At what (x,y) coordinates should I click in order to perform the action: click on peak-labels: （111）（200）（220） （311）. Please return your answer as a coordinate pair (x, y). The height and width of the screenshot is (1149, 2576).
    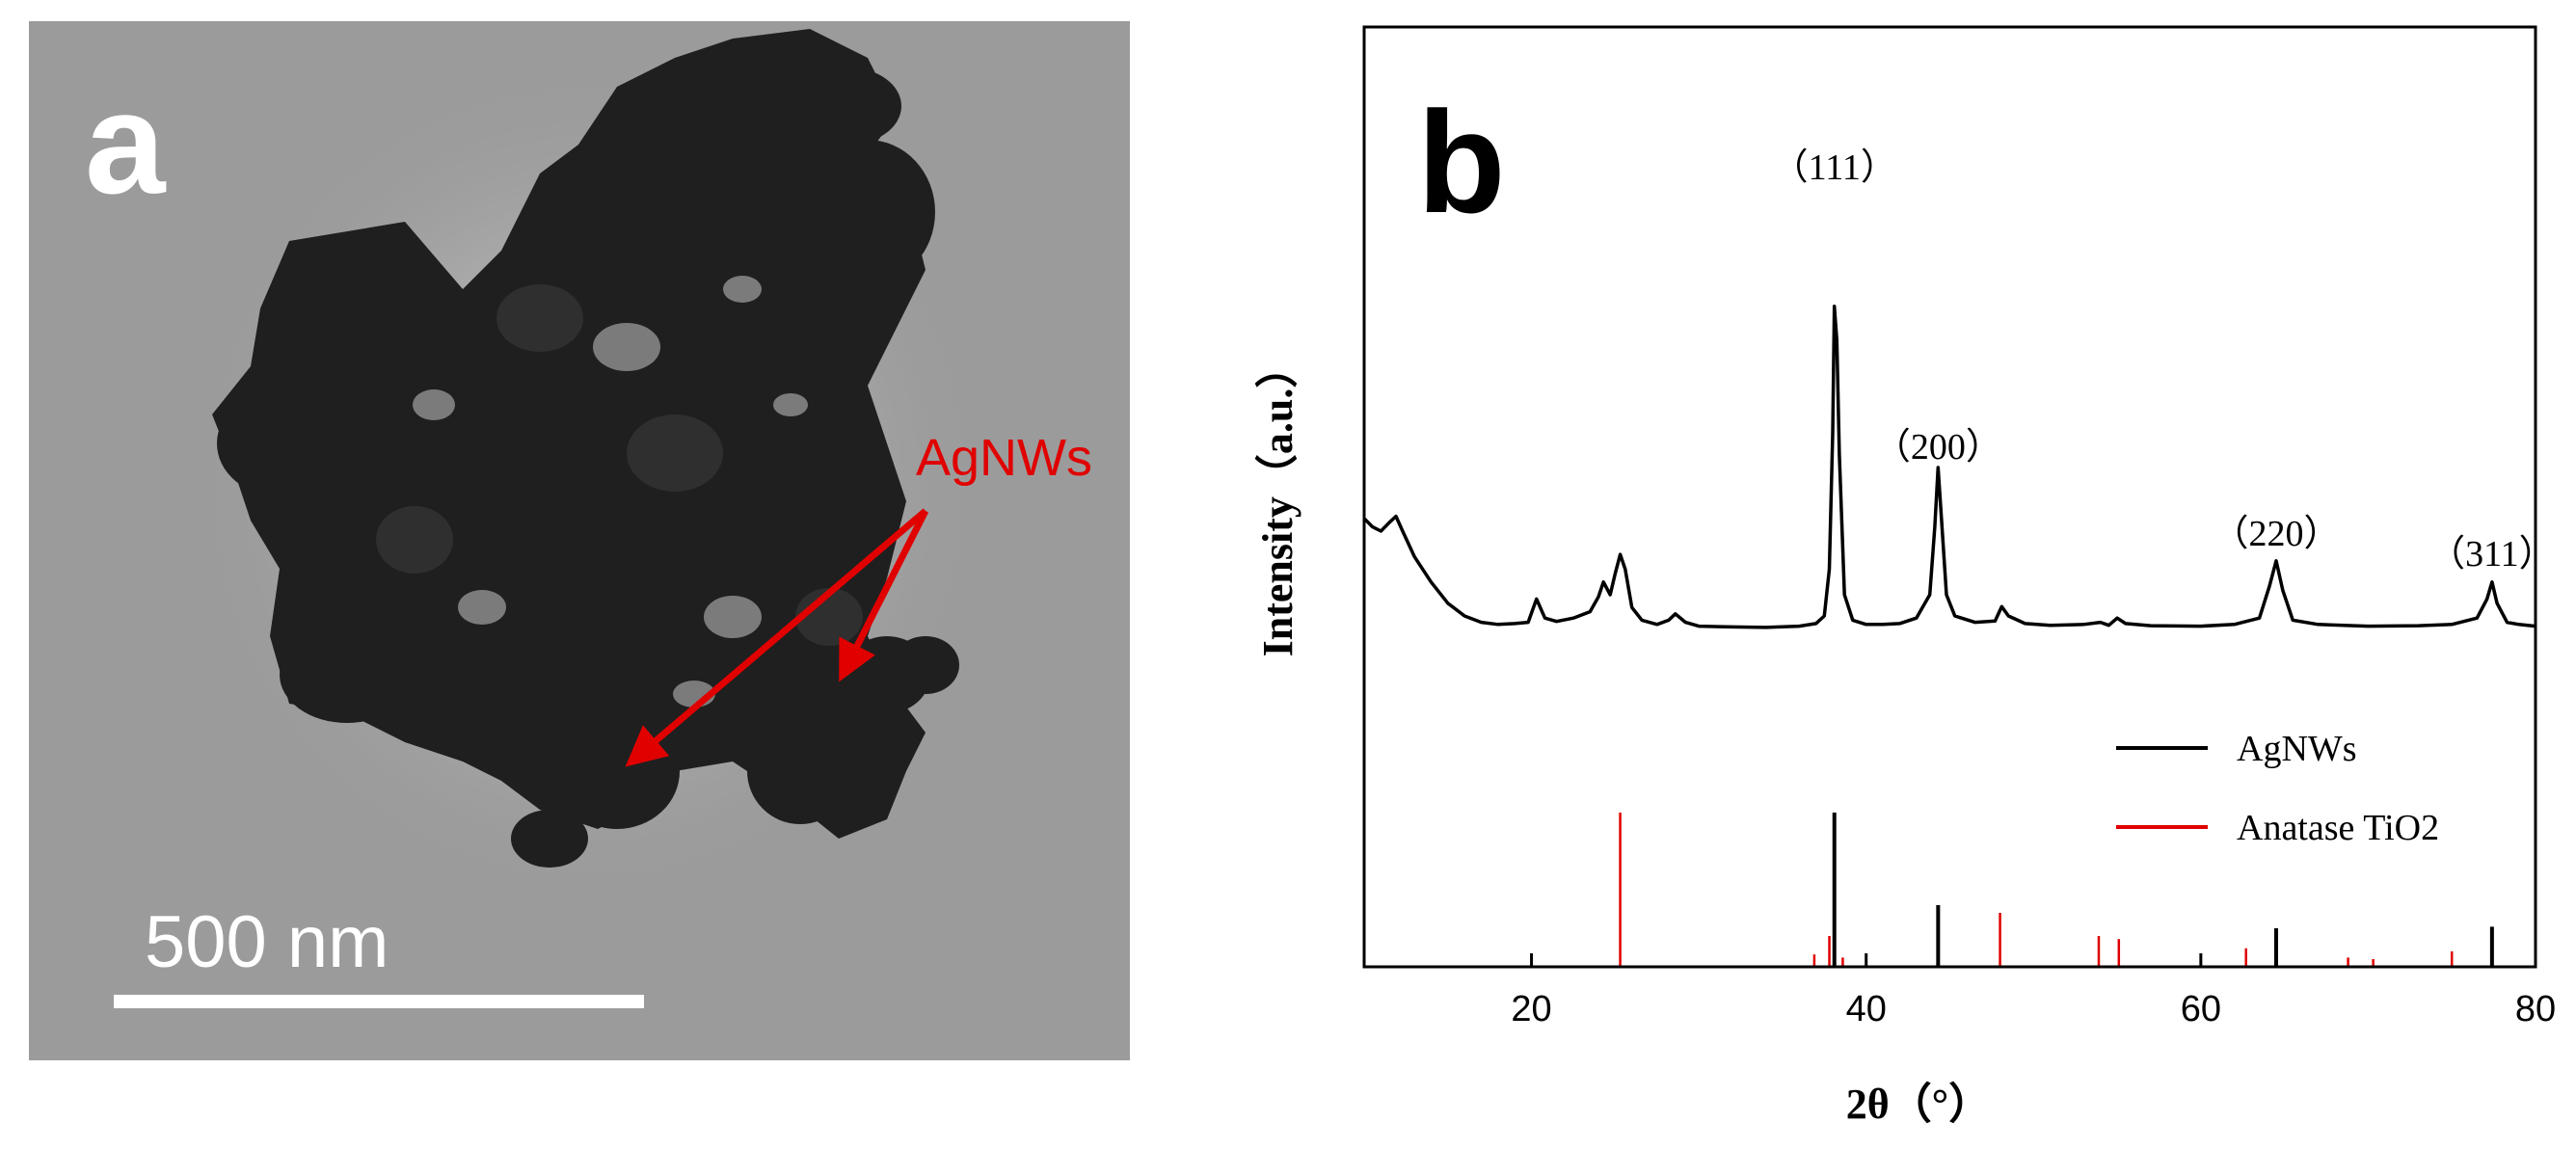
    Looking at the image, I should click on (2164, 360).